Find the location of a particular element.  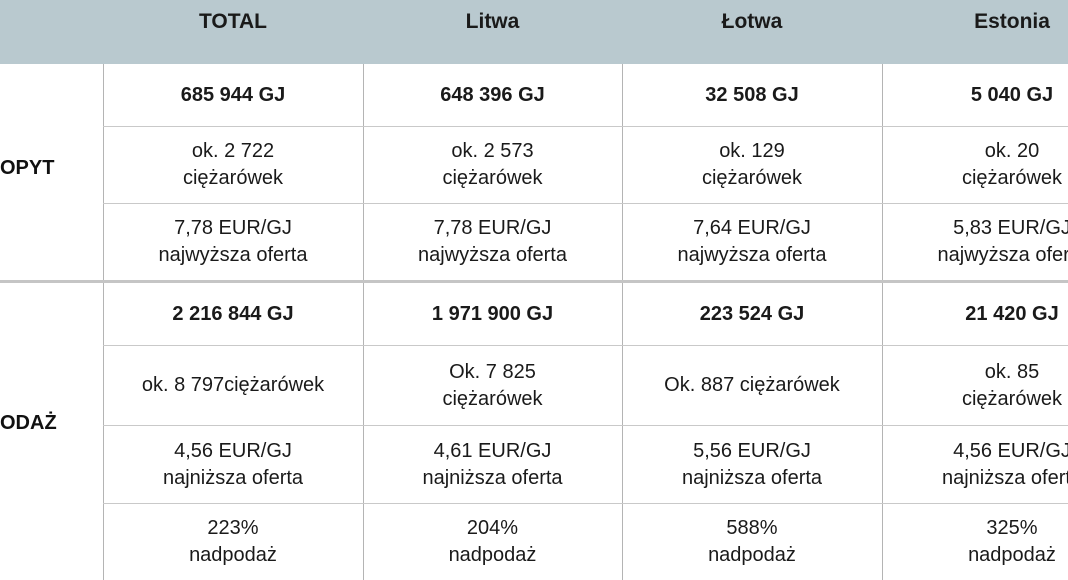

table-cell: Ok. 7 825 ciężarówek is located at coordinates (492, 385).